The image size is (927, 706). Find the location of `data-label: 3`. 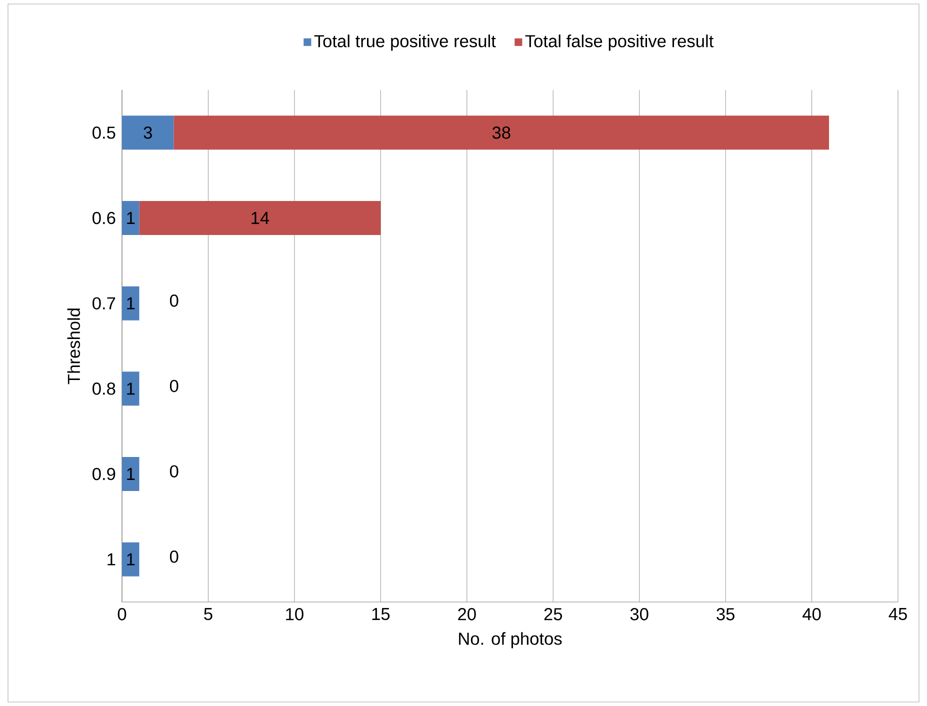

data-label: 3 is located at coordinates (148, 132).